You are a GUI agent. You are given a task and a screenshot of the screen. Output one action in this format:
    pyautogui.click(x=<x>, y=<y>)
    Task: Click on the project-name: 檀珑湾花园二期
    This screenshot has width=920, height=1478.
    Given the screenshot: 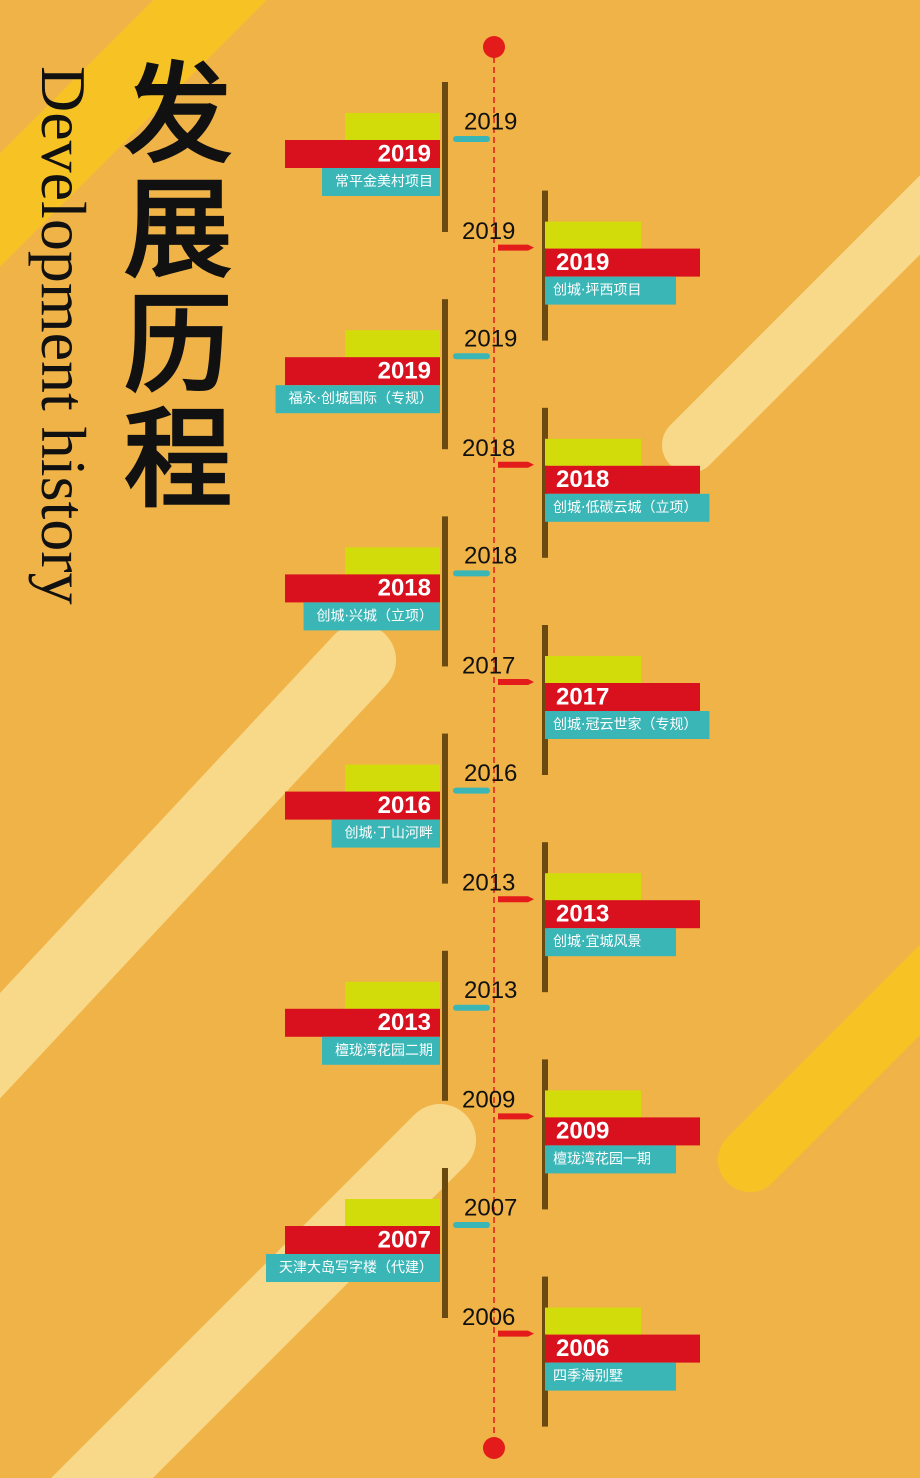 What is the action you would take?
    pyautogui.click(x=384, y=1050)
    